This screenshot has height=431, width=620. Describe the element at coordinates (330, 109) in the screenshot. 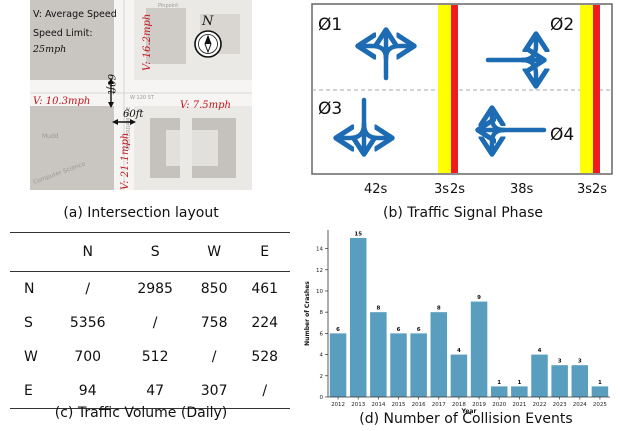

I see `phase-label-3: Ø3` at that location.